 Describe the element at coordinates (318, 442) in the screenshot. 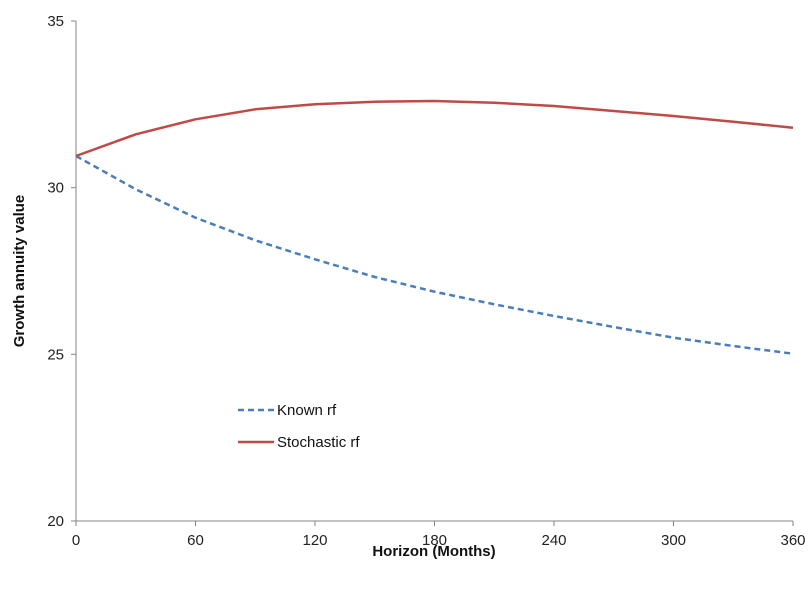

I see `legend-label-stochastic-rf: Stochastic rf` at that location.